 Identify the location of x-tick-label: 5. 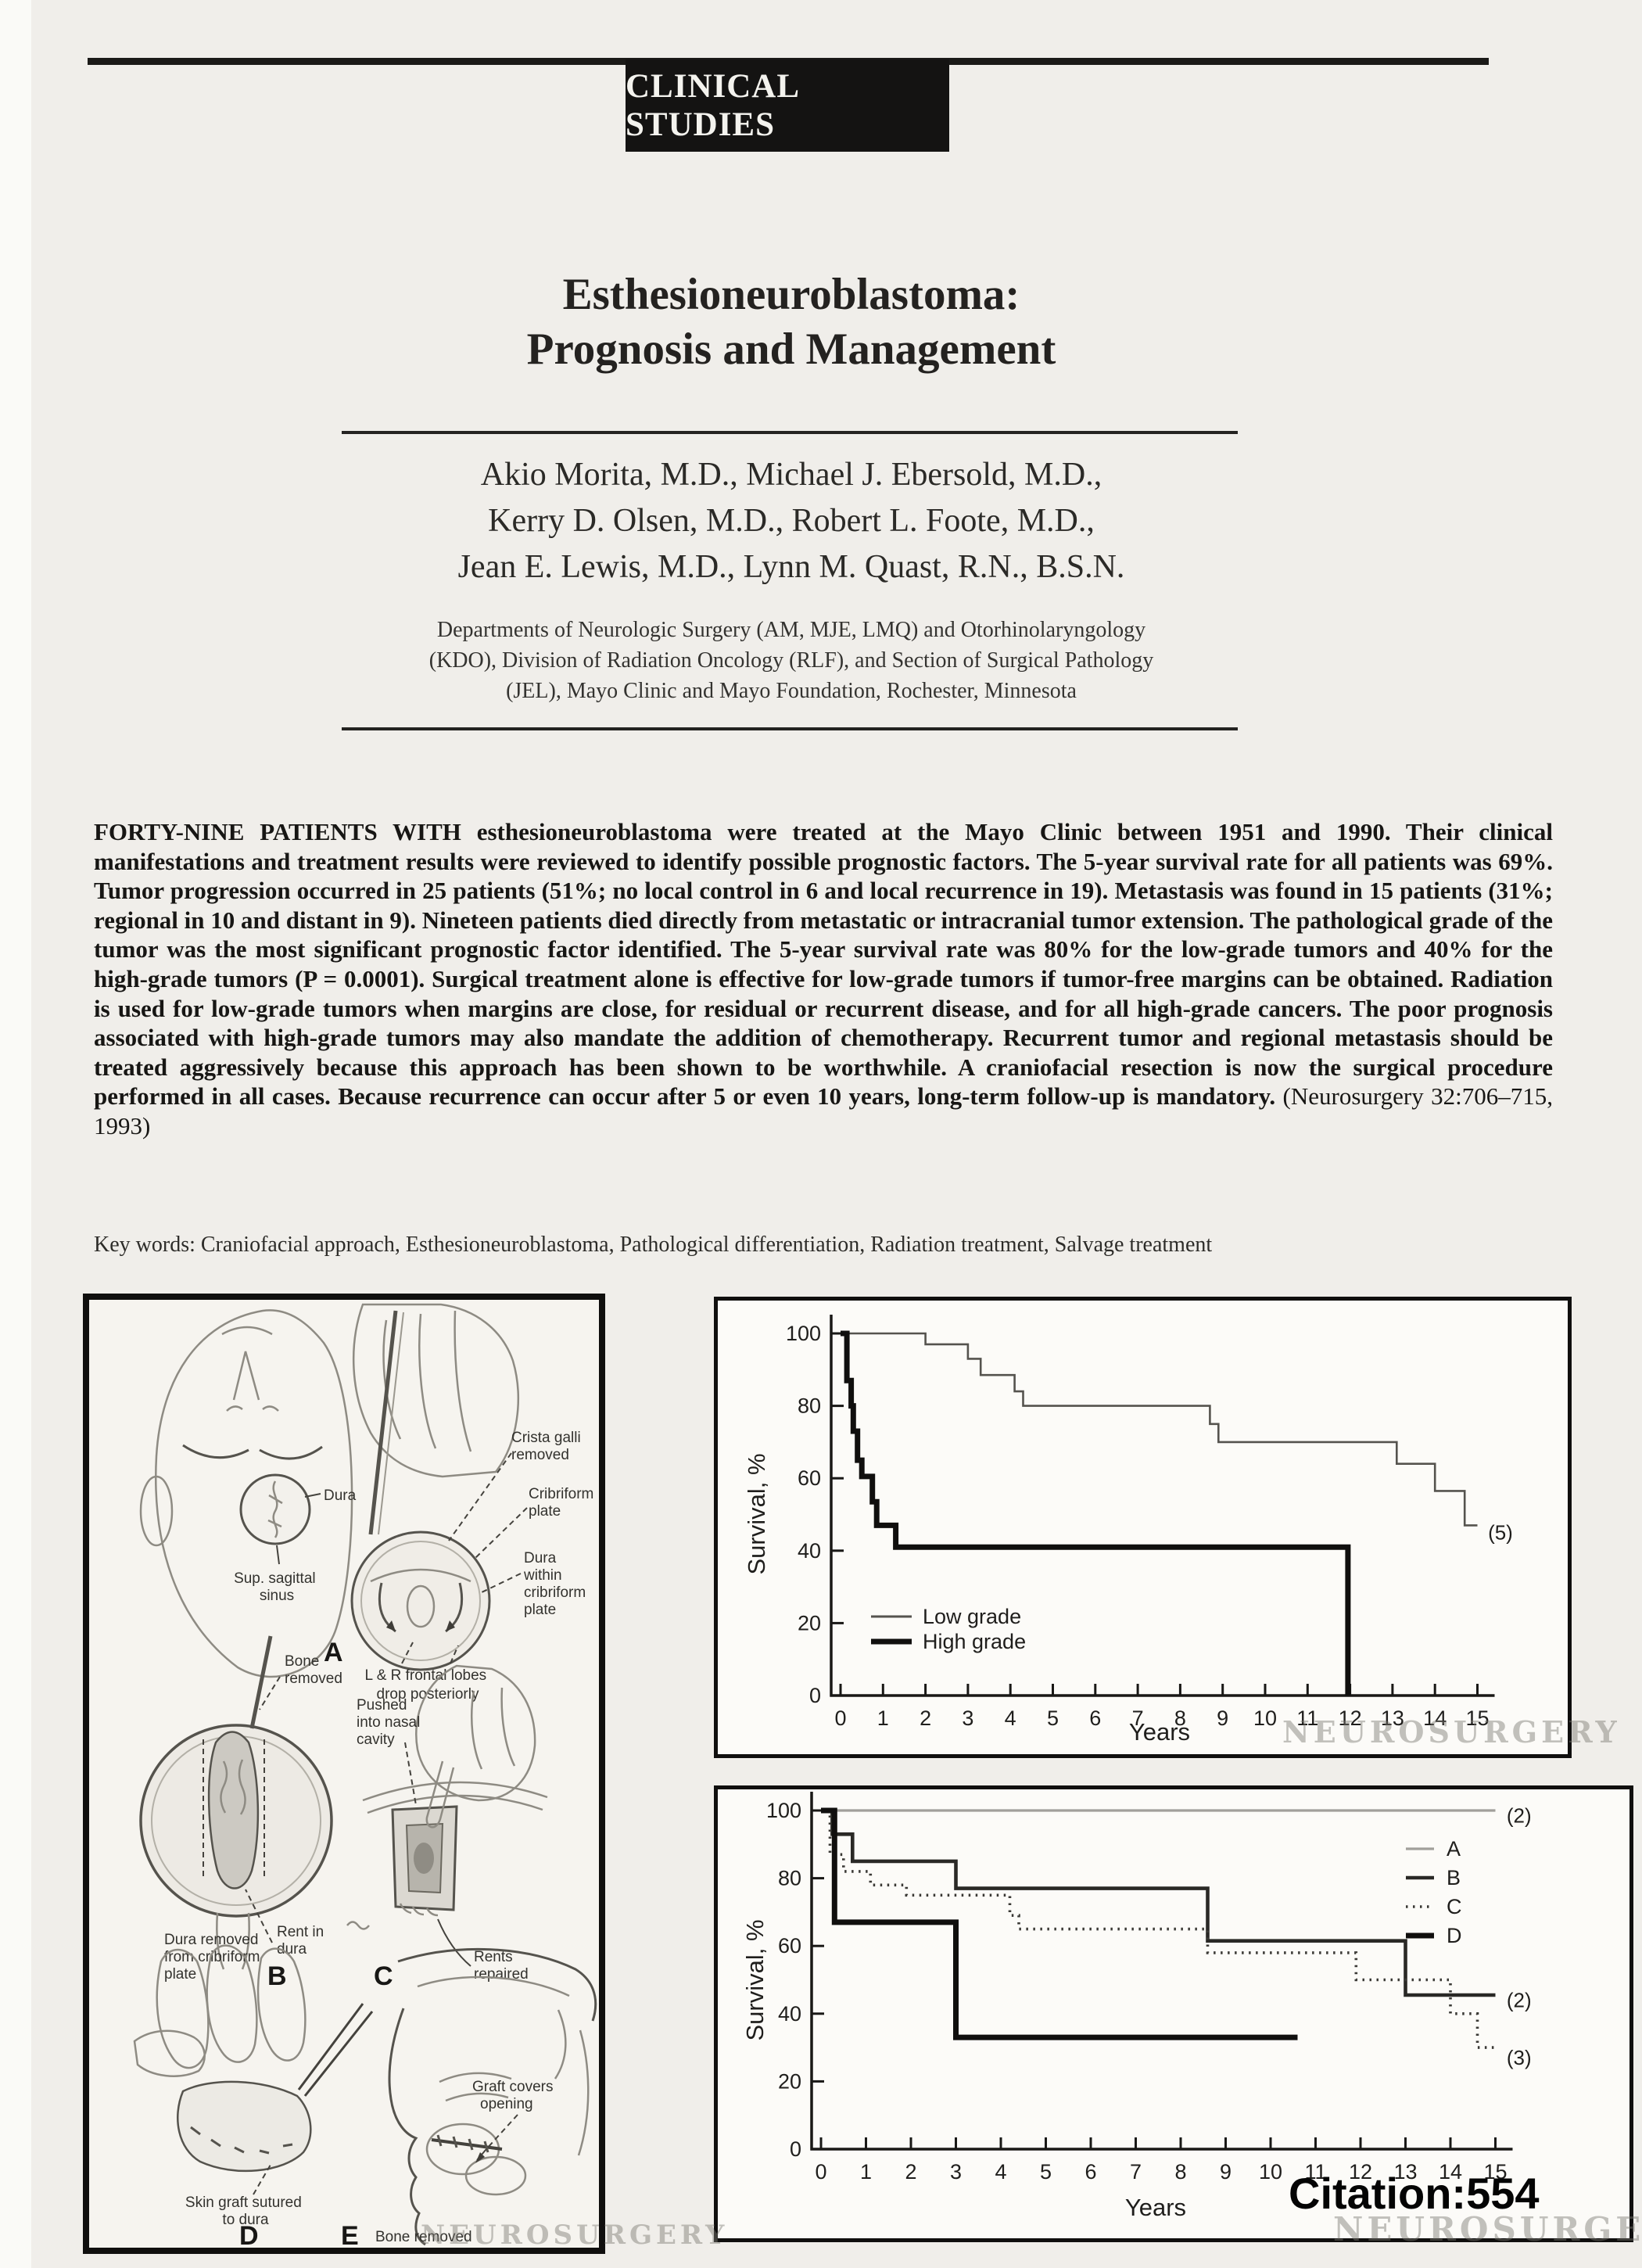
(1046, 2172).